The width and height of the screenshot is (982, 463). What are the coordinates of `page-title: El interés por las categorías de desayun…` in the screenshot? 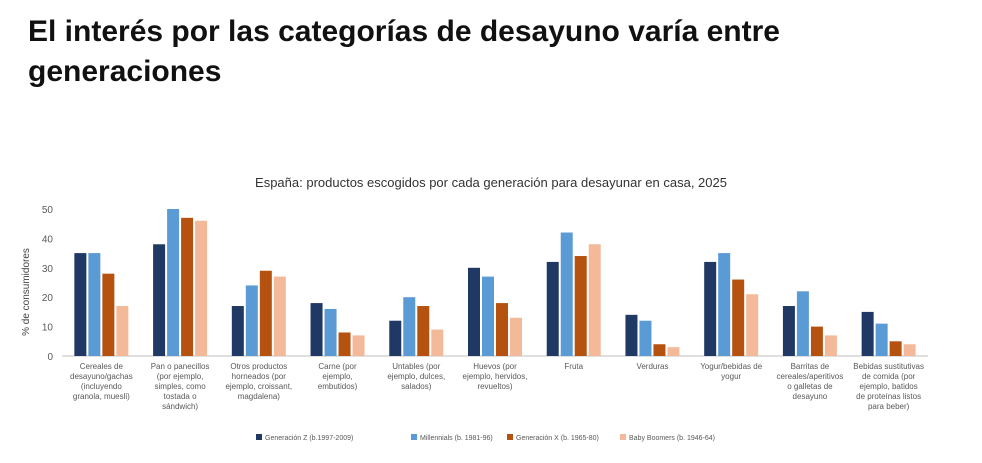 It's located at (404, 51).